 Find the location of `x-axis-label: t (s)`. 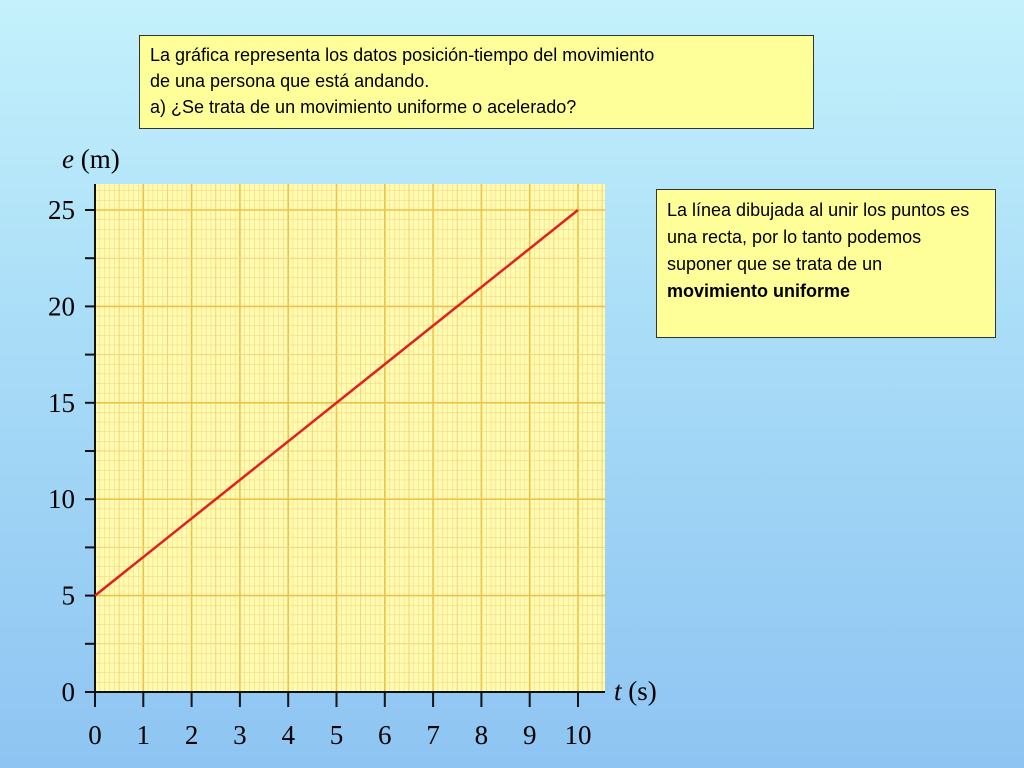

x-axis-label: t (s) is located at coordinates (635, 691).